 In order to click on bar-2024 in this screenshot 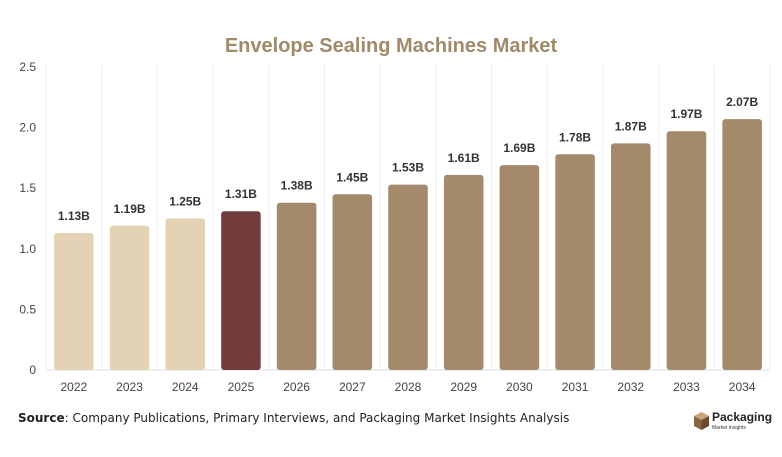, I will do `click(185, 294)`.